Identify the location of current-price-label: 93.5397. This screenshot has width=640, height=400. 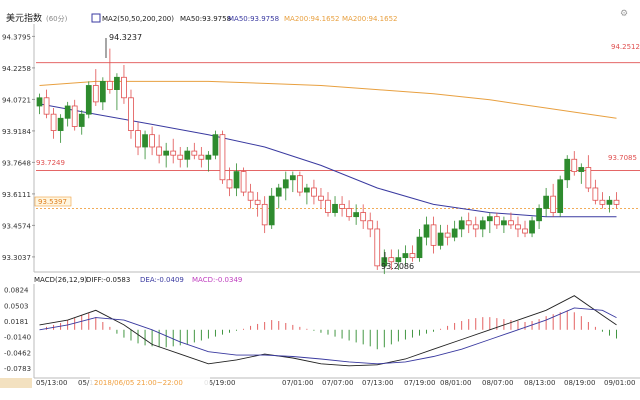
(52, 202).